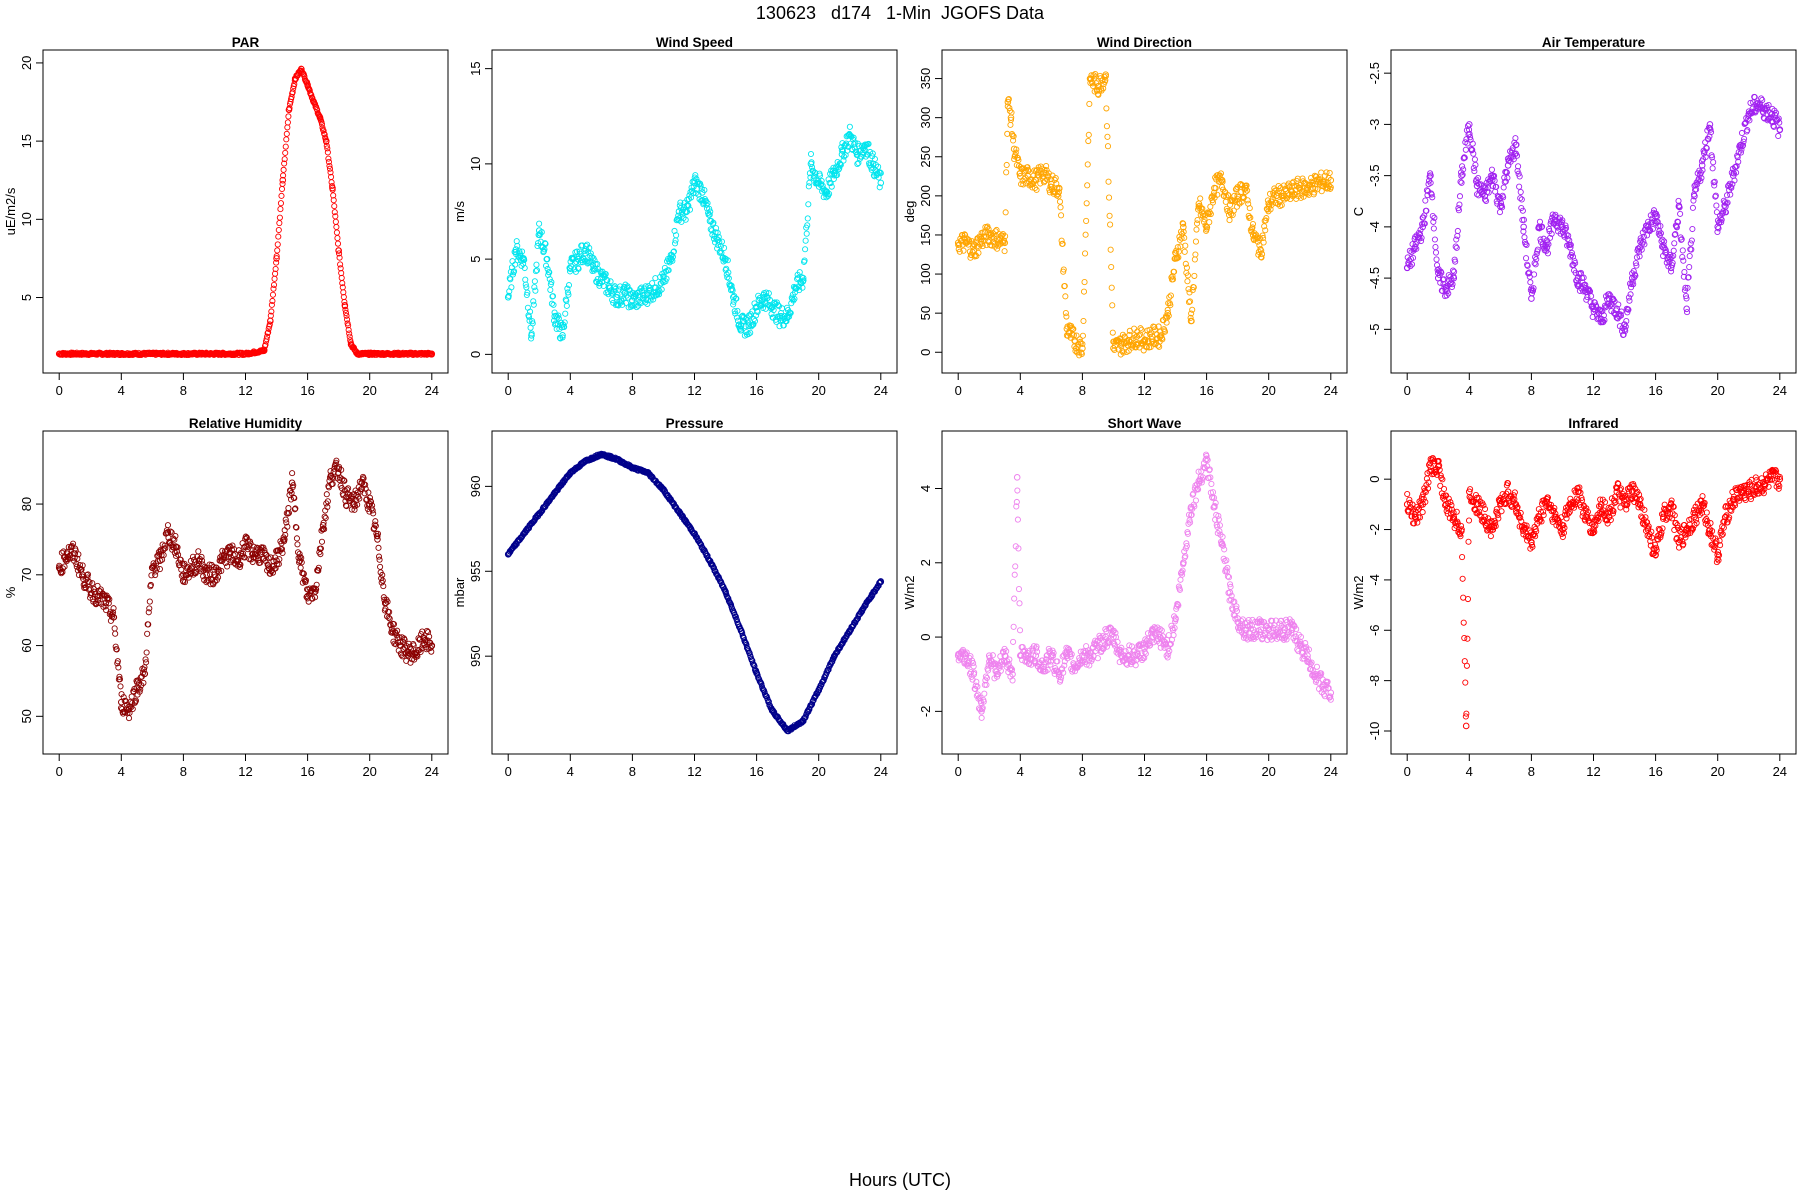 The image size is (1800, 1200). What do you see at coordinates (1374, 227) in the screenshot?
I see `y-tick-label: -4` at bounding box center [1374, 227].